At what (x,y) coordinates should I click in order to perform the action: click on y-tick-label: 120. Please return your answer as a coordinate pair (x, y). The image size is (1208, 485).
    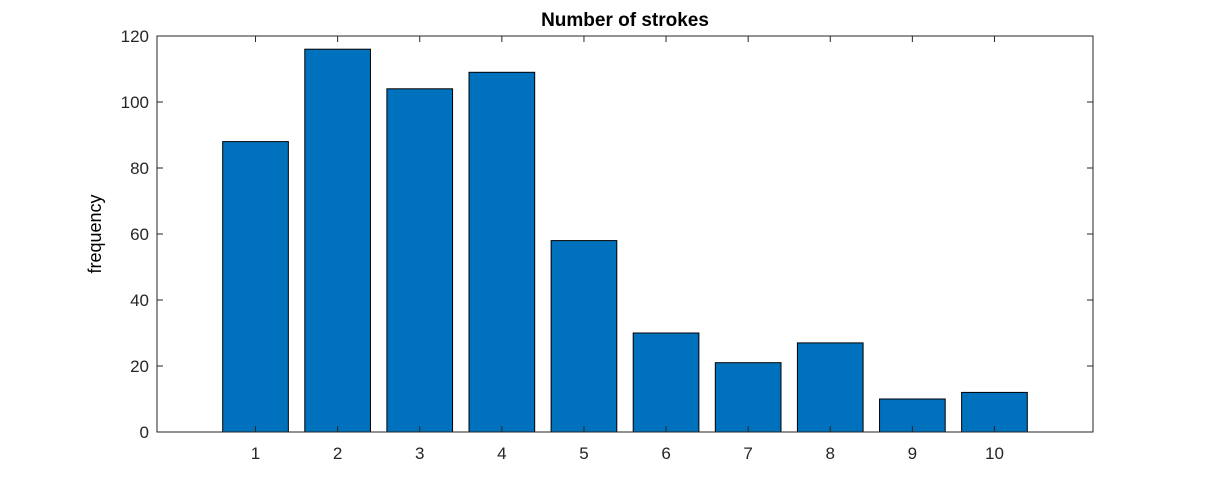
    Looking at the image, I should click on (135, 36).